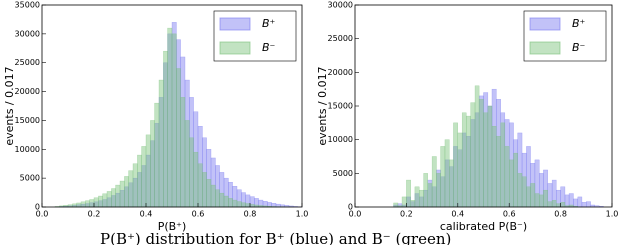 The height and width of the screenshot is (245, 640). What do you see at coordinates (483, 226) in the screenshot?
I see `x-axis-label: calibrated P(B⁻)` at bounding box center [483, 226].